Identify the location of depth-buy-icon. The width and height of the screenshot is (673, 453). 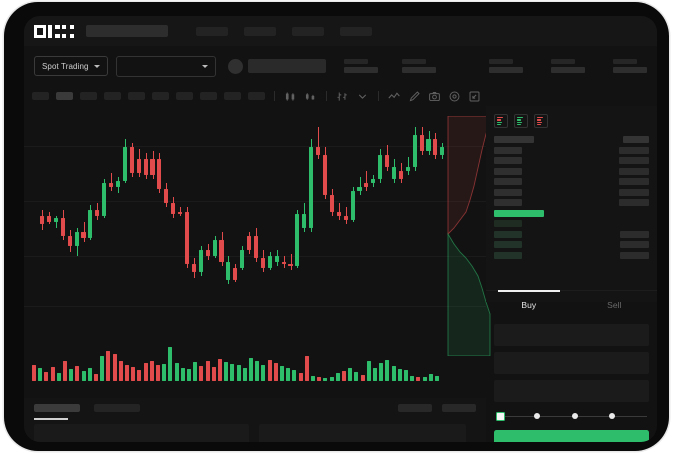
(521, 121).